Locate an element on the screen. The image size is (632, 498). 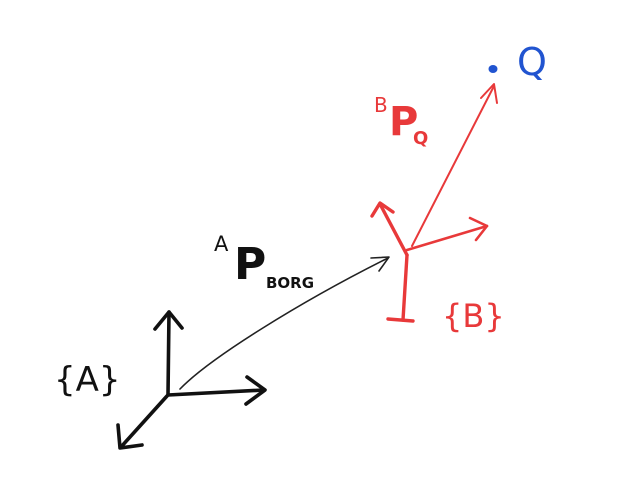
b-p-q-arrow-line is located at coordinates (453, 166).